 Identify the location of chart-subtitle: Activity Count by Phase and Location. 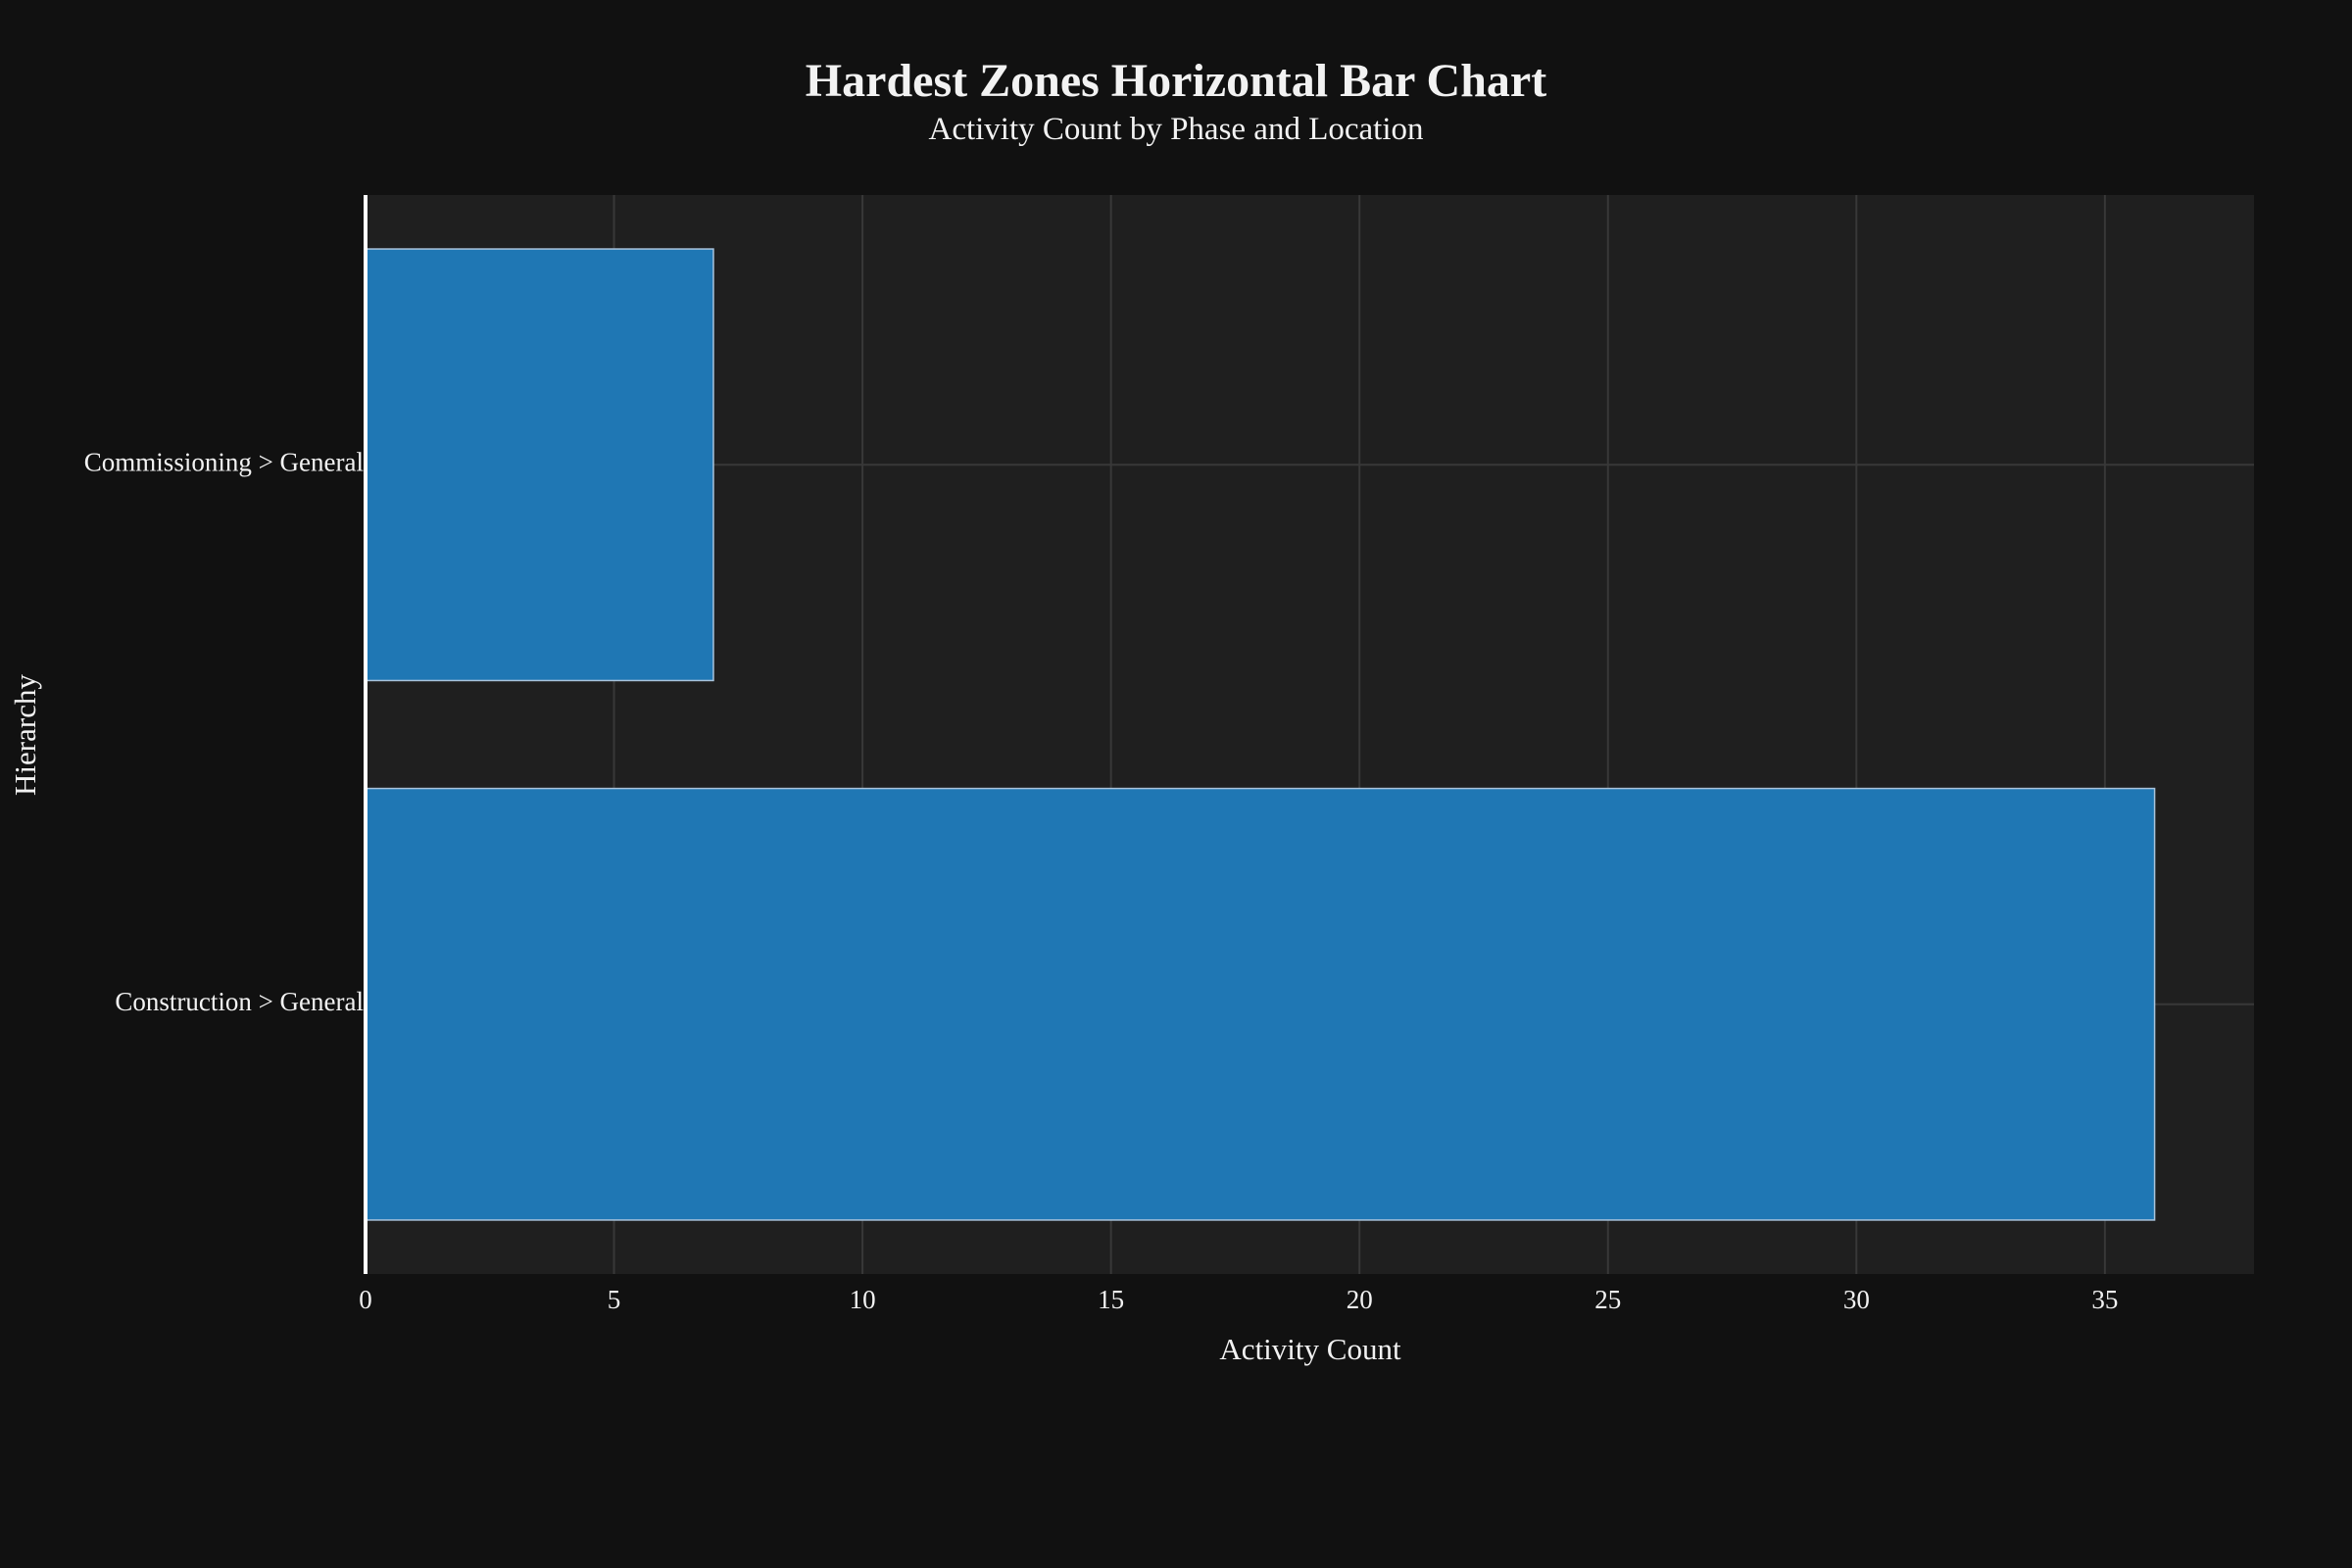
(1175, 129).